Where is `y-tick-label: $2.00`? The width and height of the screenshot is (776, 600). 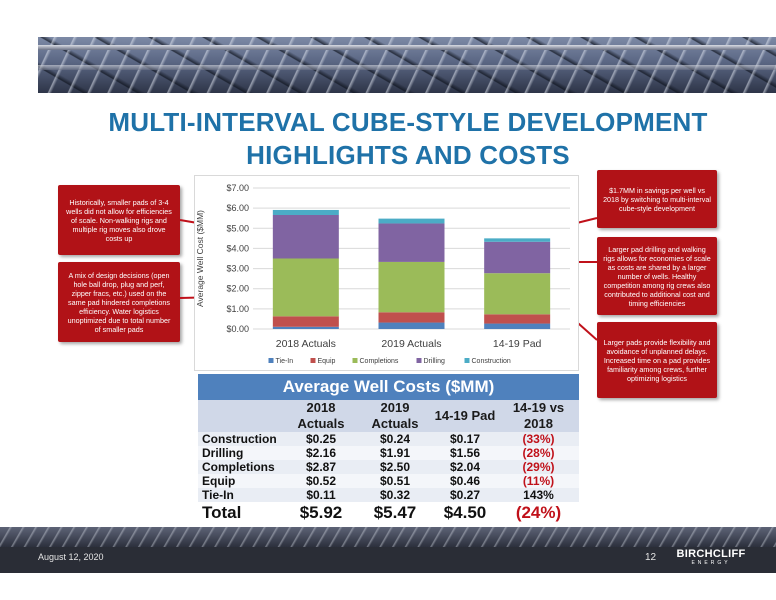
y-tick-label: $2.00 is located at coordinates (237, 289).